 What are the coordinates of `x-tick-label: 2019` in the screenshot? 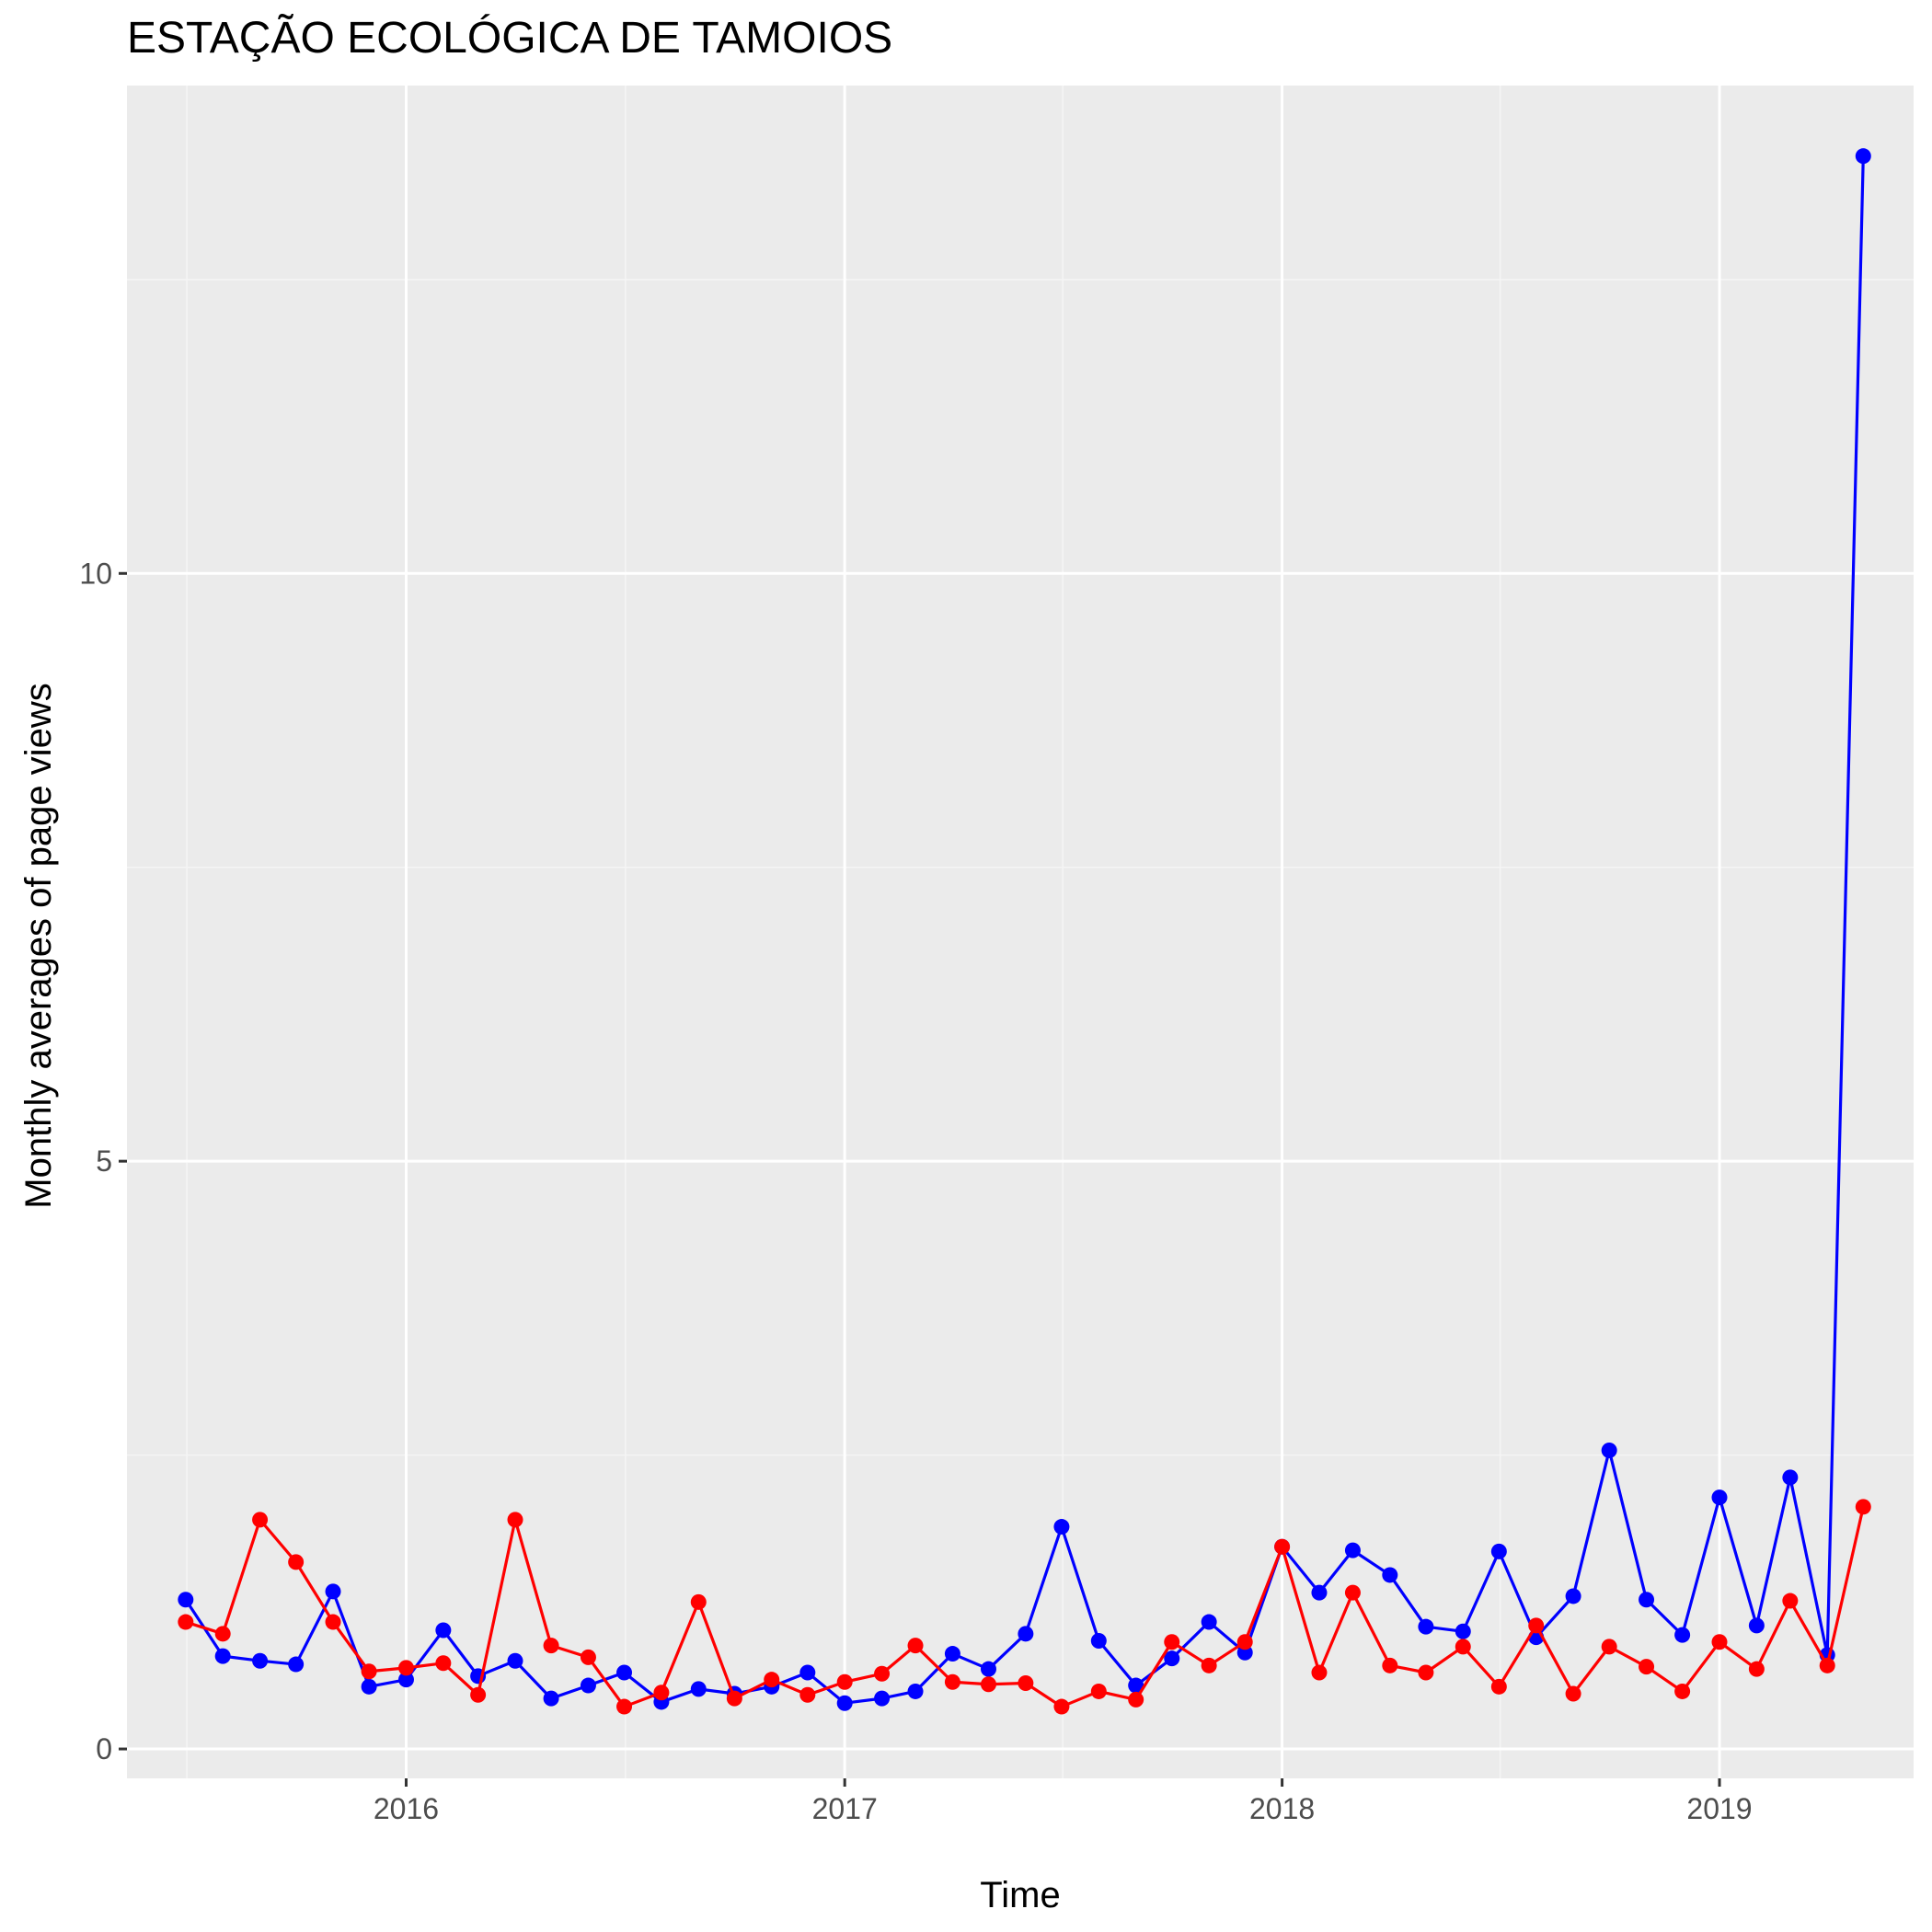 It's located at (1719, 1808).